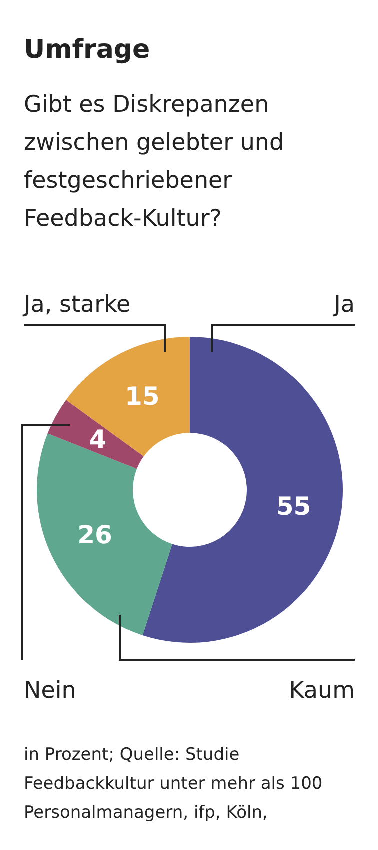  Describe the element at coordinates (76, 305) in the screenshot. I see `slice-label: Ja, starke` at that location.